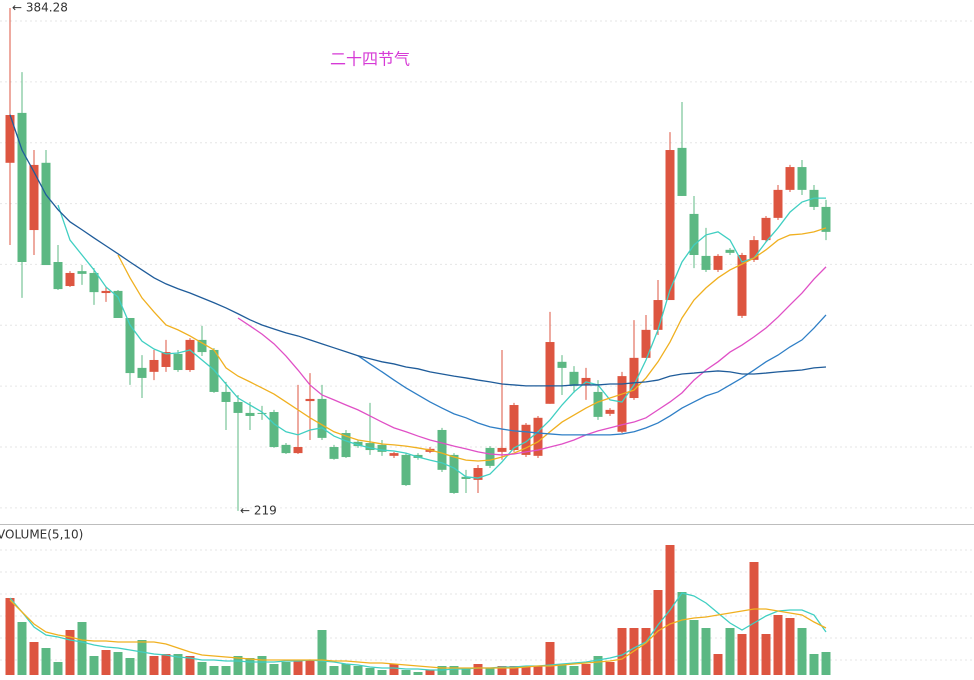 The width and height of the screenshot is (974, 680). What do you see at coordinates (592, 375) in the screenshot?
I see `ma-line` at bounding box center [592, 375].